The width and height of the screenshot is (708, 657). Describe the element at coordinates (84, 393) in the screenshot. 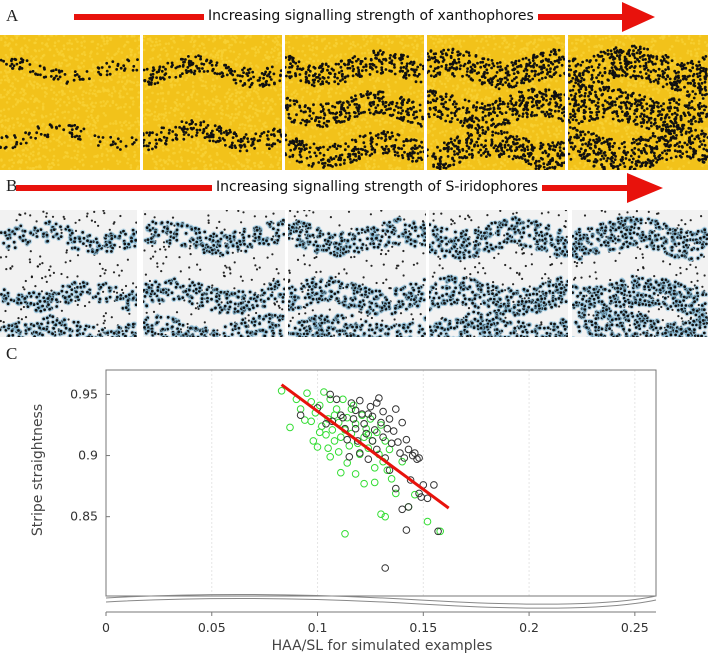

I see `y-tick-label-2: 0.95` at that location.